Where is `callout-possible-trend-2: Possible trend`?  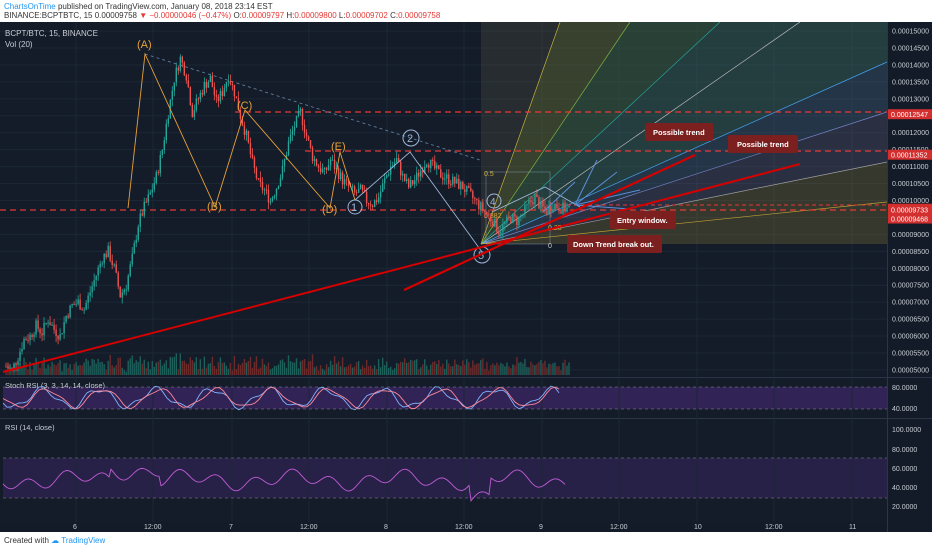 callout-possible-trend-2: Possible trend is located at coordinates (763, 144).